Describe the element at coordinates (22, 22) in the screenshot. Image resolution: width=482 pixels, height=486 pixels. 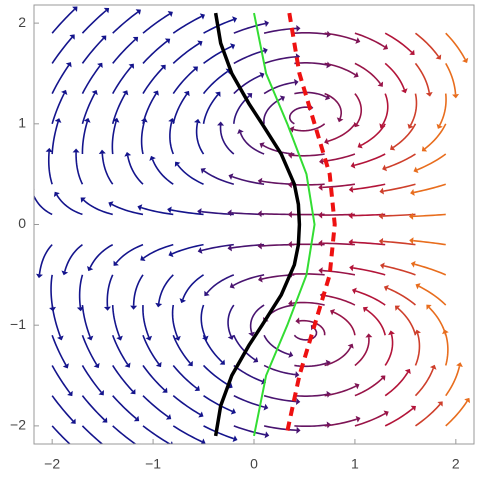
I see `y-tick-label: 2` at that location.